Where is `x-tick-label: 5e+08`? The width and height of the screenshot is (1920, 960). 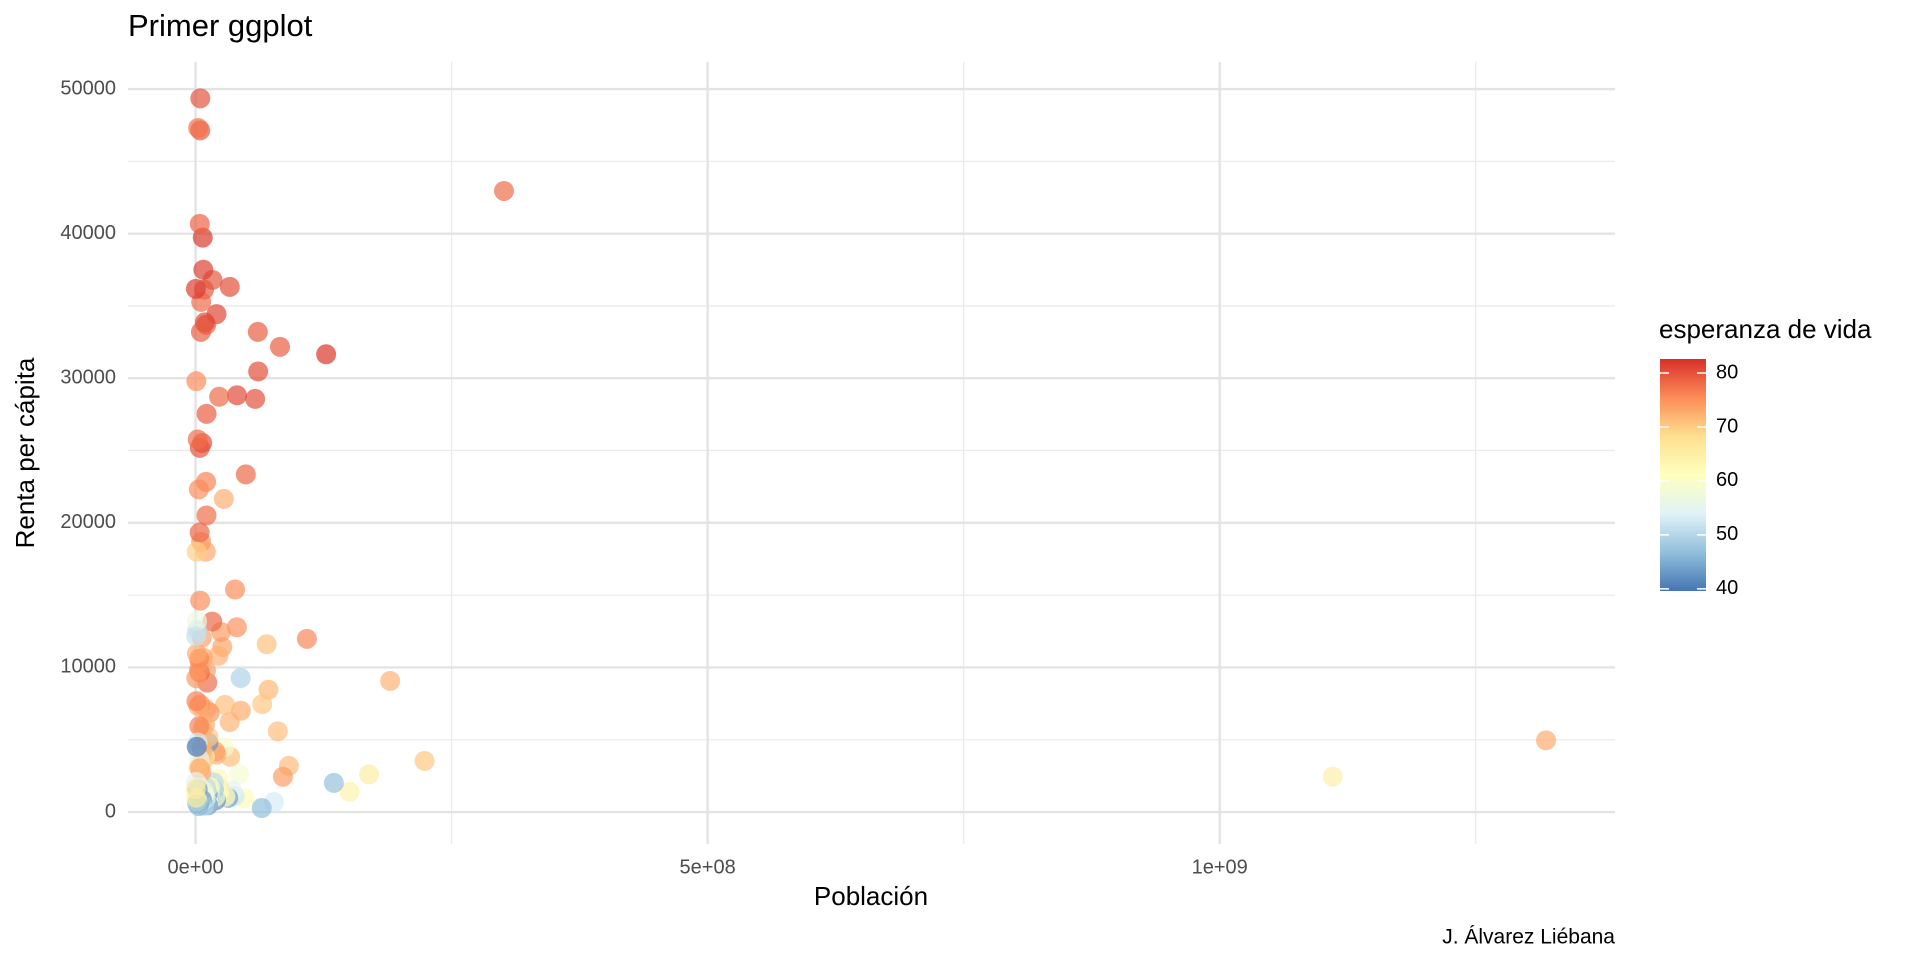 x-tick-label: 5e+08 is located at coordinates (708, 867).